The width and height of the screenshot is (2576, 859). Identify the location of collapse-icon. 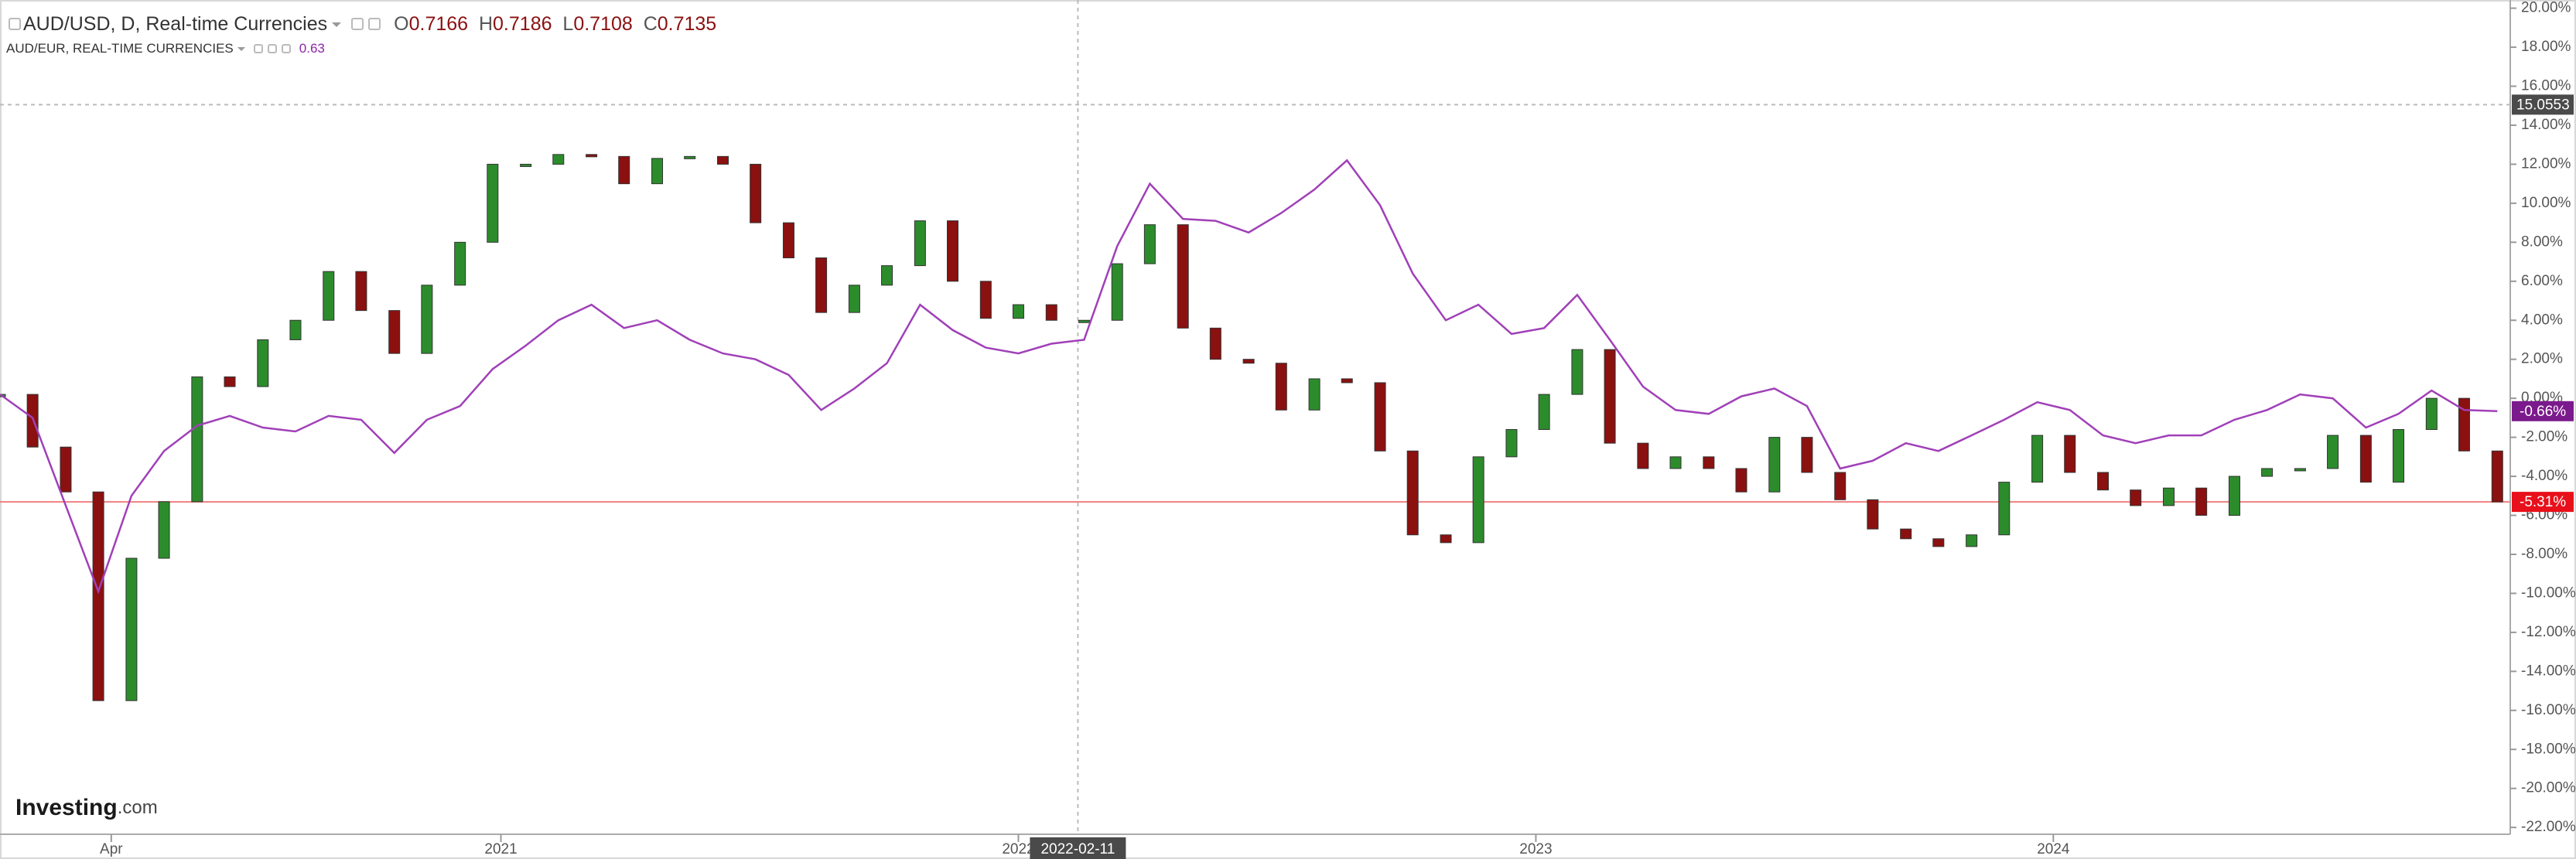
(15, 24).